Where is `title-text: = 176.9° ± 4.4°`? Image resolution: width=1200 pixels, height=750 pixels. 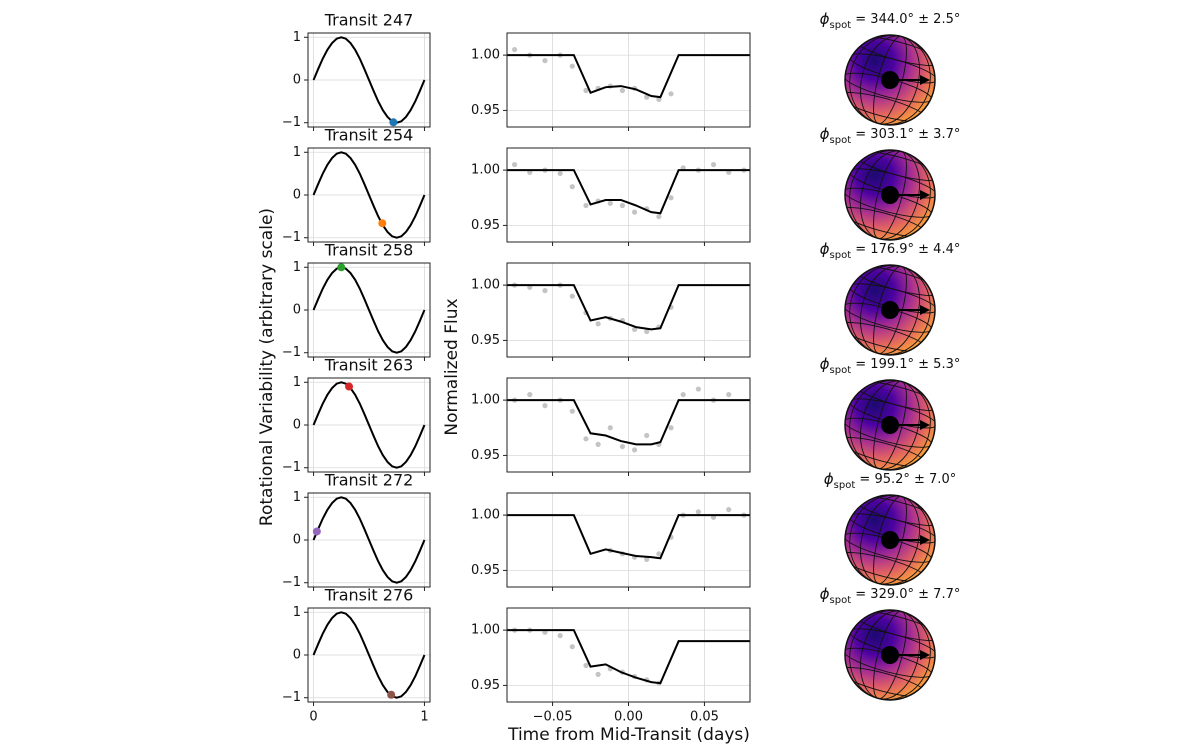
title-text: = 176.9° ± 4.4° is located at coordinates (905, 249).